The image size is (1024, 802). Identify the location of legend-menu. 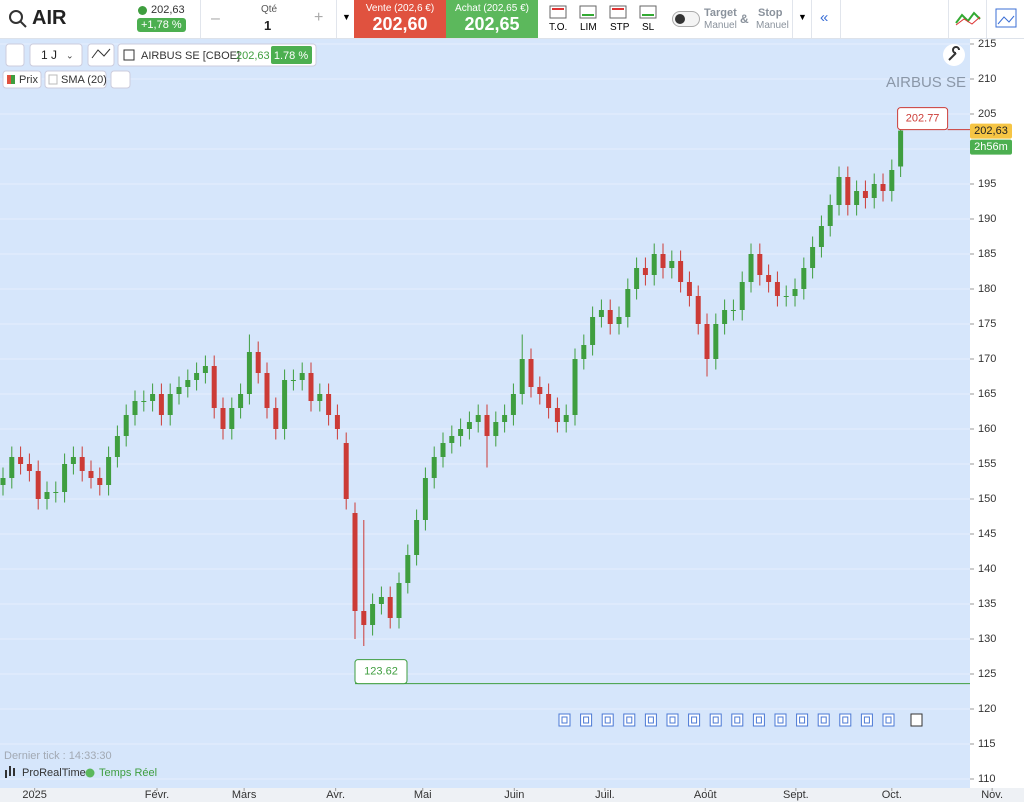
(120, 79).